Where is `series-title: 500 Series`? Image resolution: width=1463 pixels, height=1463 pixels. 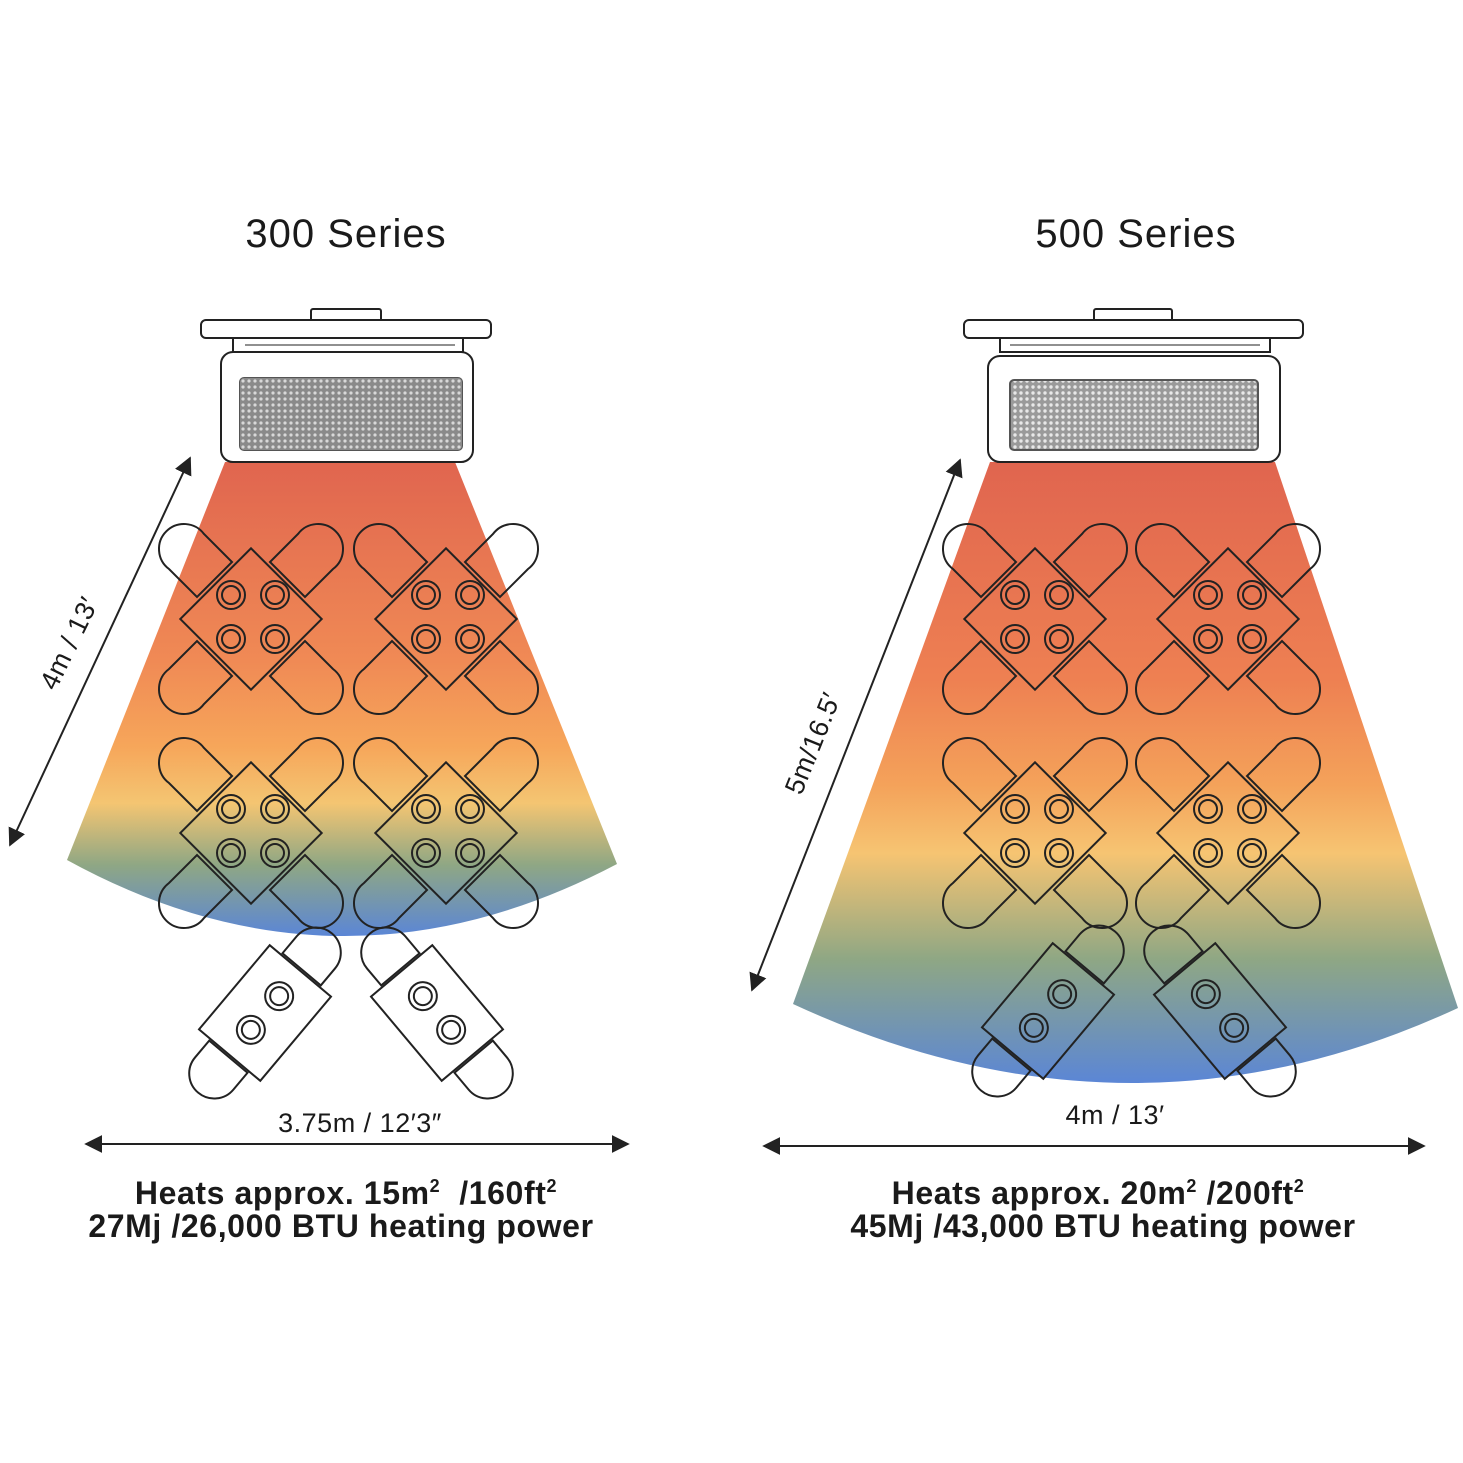 series-title: 500 Series is located at coordinates (1136, 234).